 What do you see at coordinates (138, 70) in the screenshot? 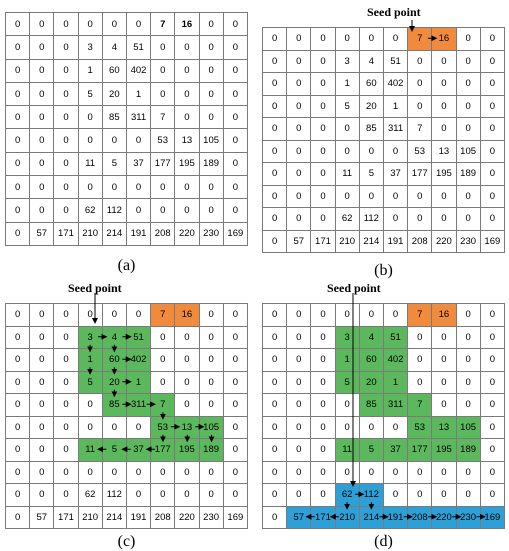
I see `grid-cell: 402` at bounding box center [138, 70].